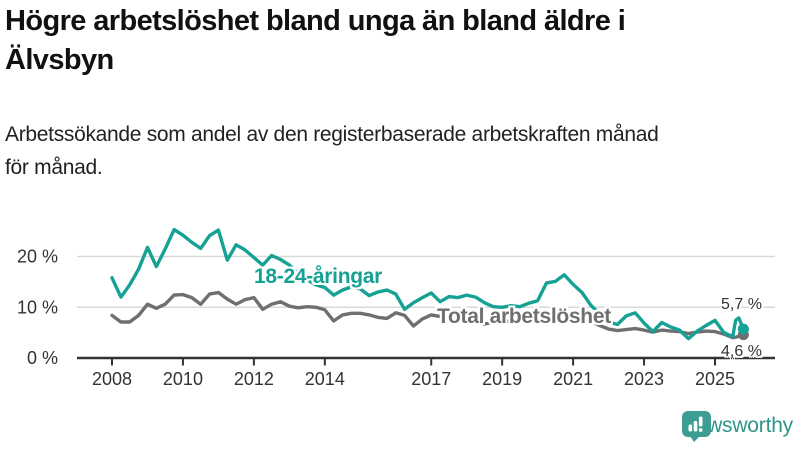 The width and height of the screenshot is (800, 450). Describe the element at coordinates (54, 167) in the screenshot. I see `subtitle-line-2: för månad.` at that location.